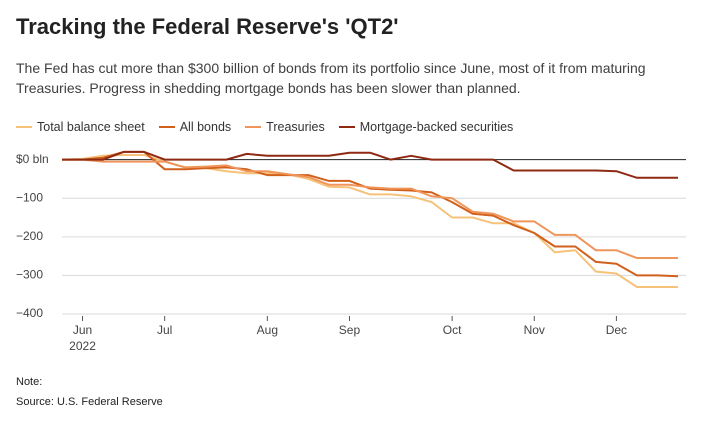  What do you see at coordinates (370, 164) in the screenshot?
I see `series-line` at bounding box center [370, 164].